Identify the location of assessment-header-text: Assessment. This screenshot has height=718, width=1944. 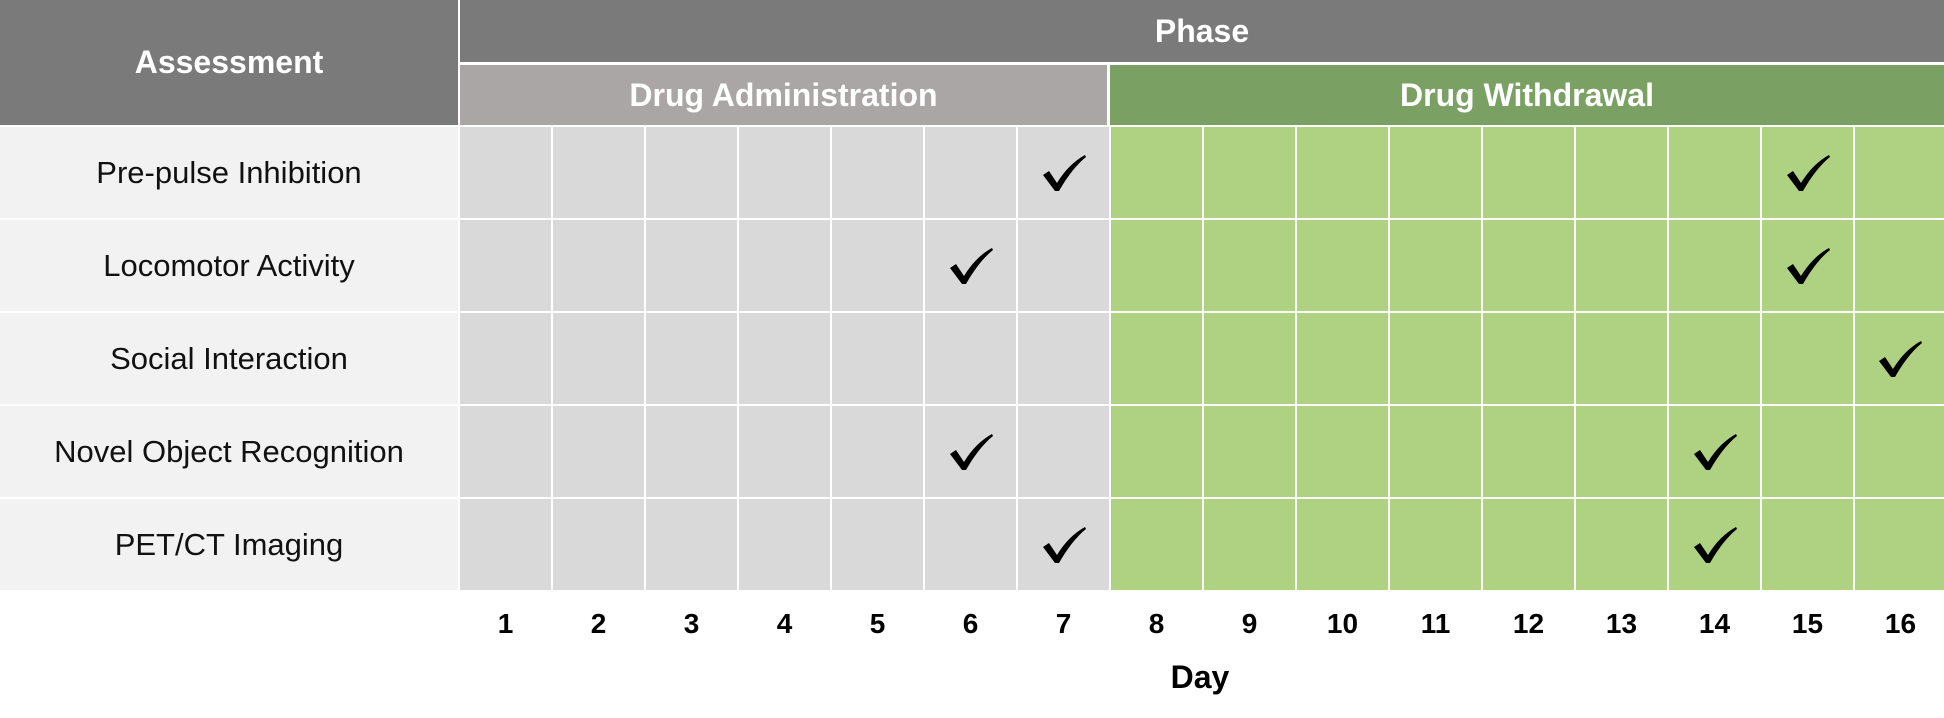
(229, 62).